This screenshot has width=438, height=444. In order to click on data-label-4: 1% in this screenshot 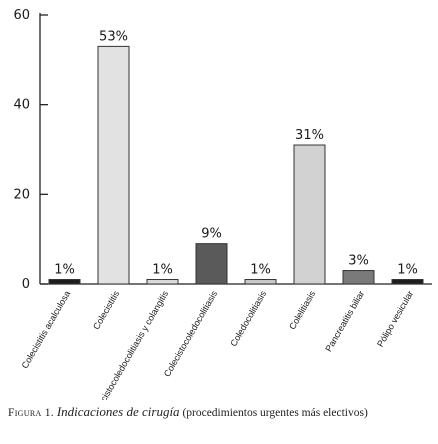, I will do `click(260, 270)`.